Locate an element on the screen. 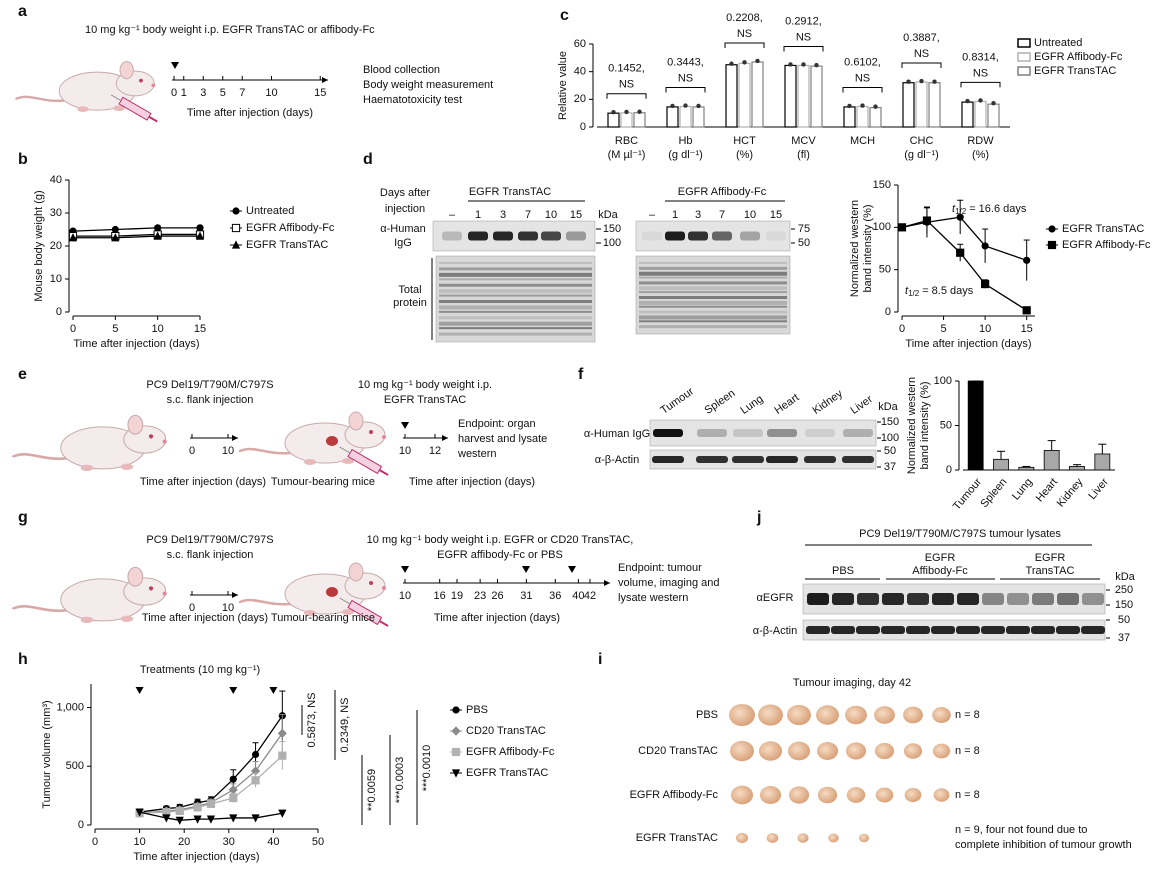 The width and height of the screenshot is (1174, 873). panel-letter: a is located at coordinates (22, 11).